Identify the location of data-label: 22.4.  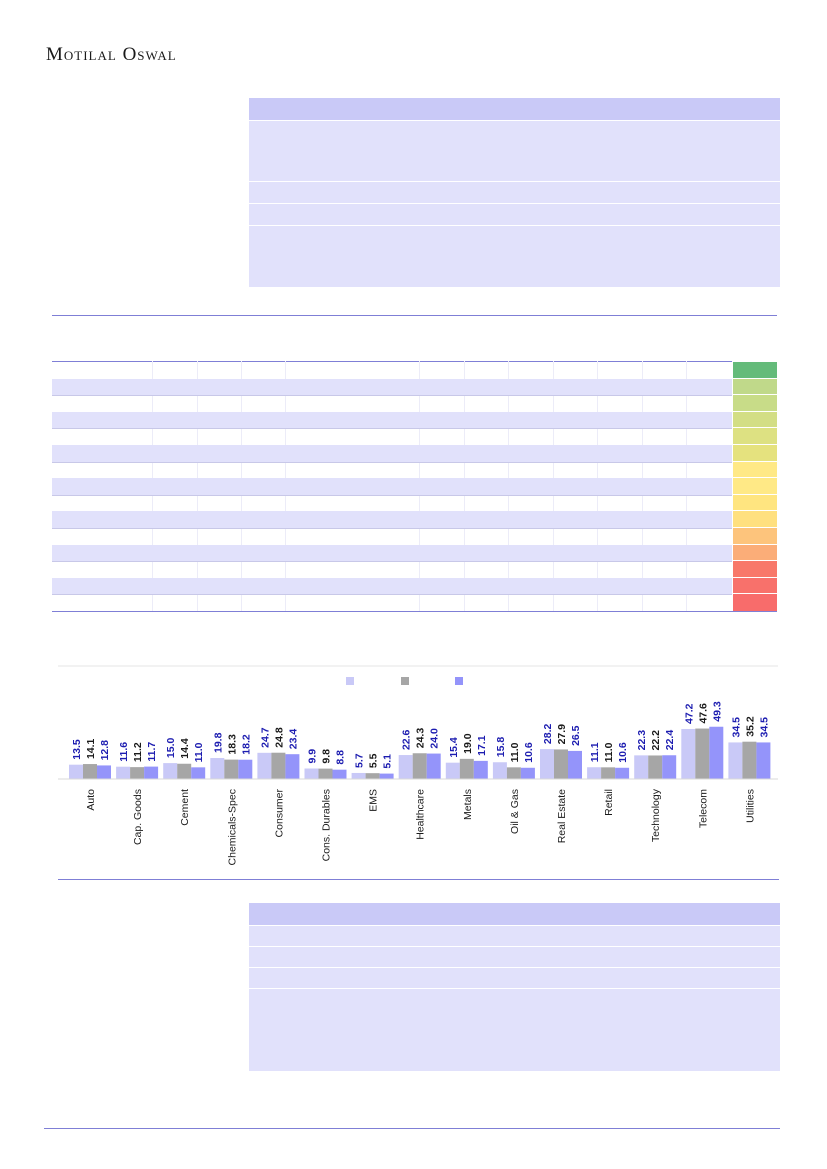
(670, 740).